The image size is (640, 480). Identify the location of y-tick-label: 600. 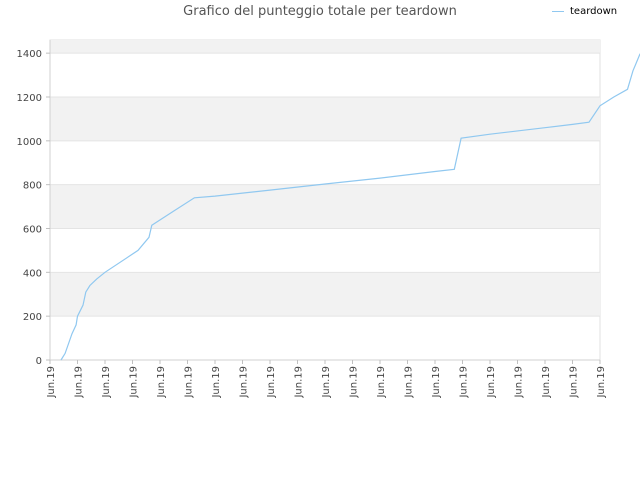
(32, 229).